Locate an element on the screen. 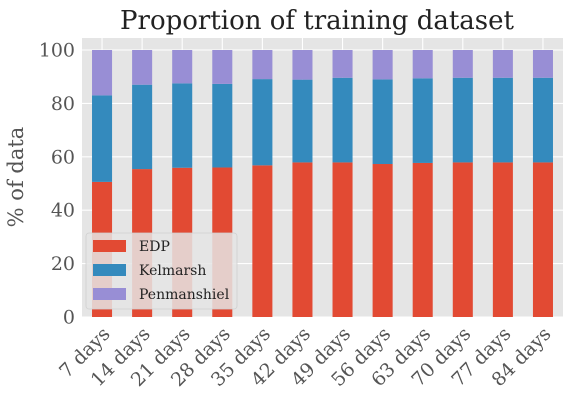 Image resolution: width=580 pixels, height=405 pixels. legend-swatch-edp is located at coordinates (109, 246).